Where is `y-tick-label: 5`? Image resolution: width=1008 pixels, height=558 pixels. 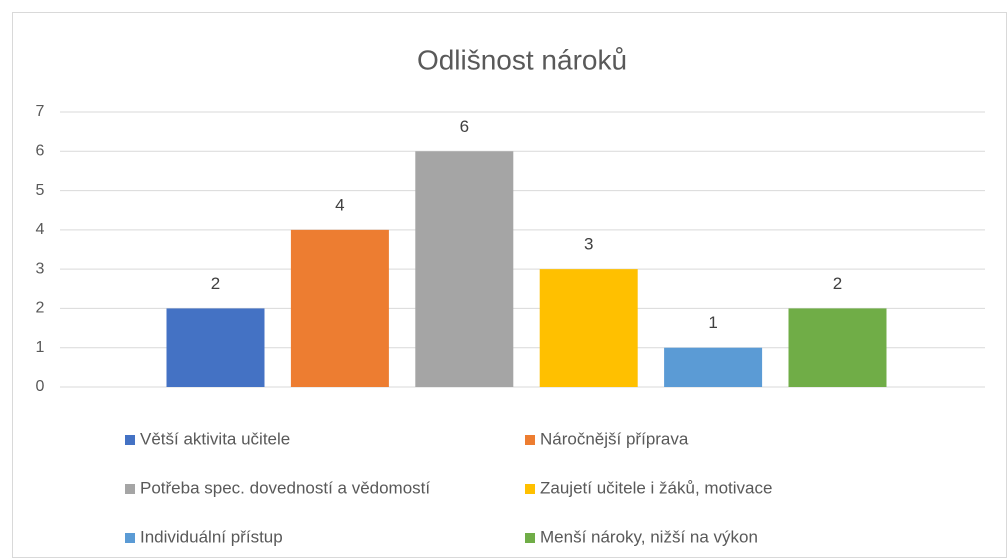
y-tick-label: 5 is located at coordinates (40, 190).